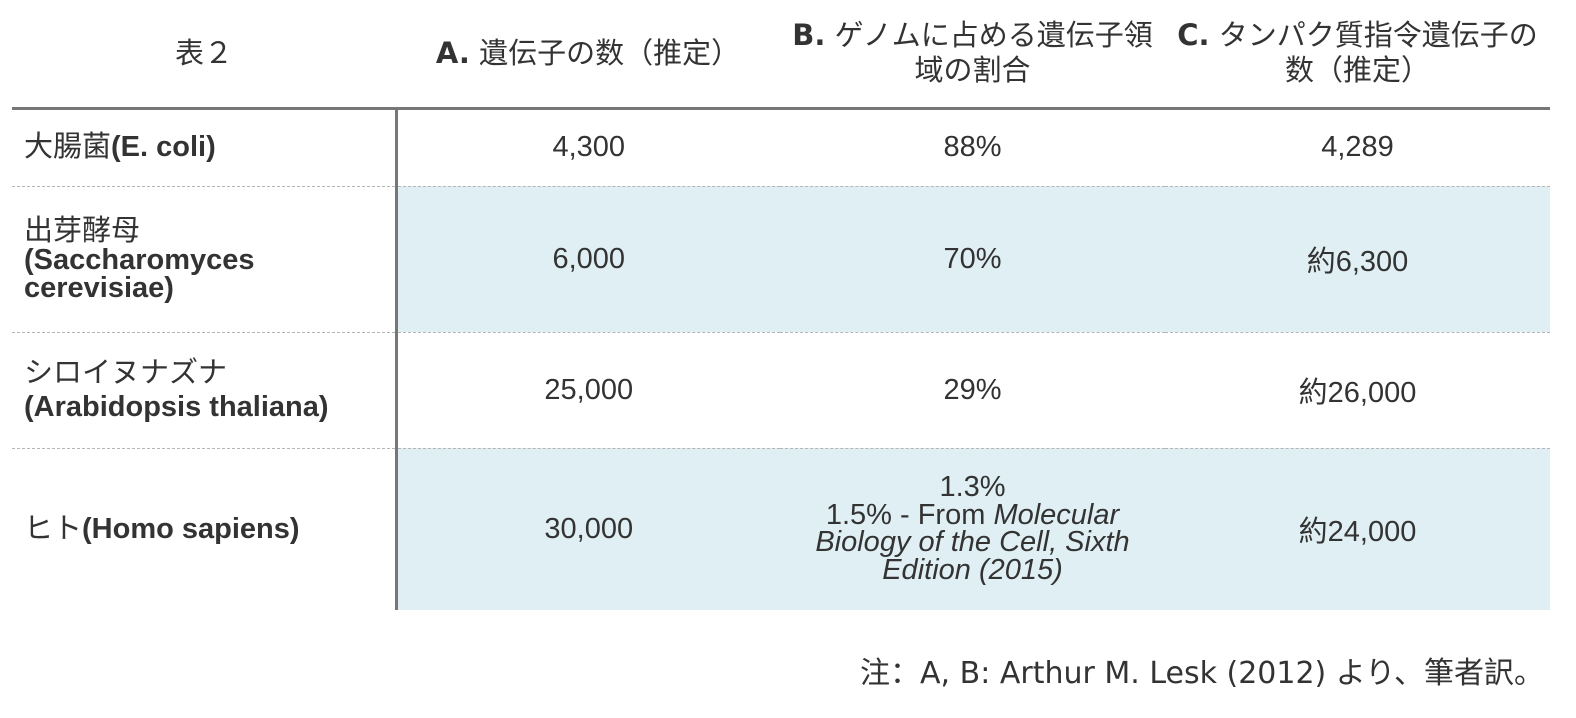  I want to click on column-header-a: A. 遺伝子の数（推定）, so click(588, 55).